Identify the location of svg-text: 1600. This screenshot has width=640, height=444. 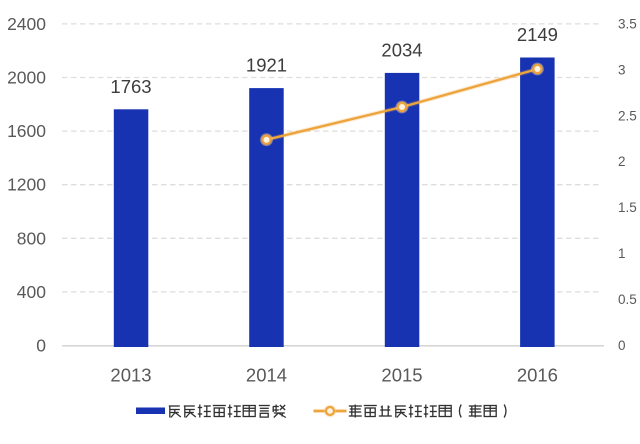
(26, 131).